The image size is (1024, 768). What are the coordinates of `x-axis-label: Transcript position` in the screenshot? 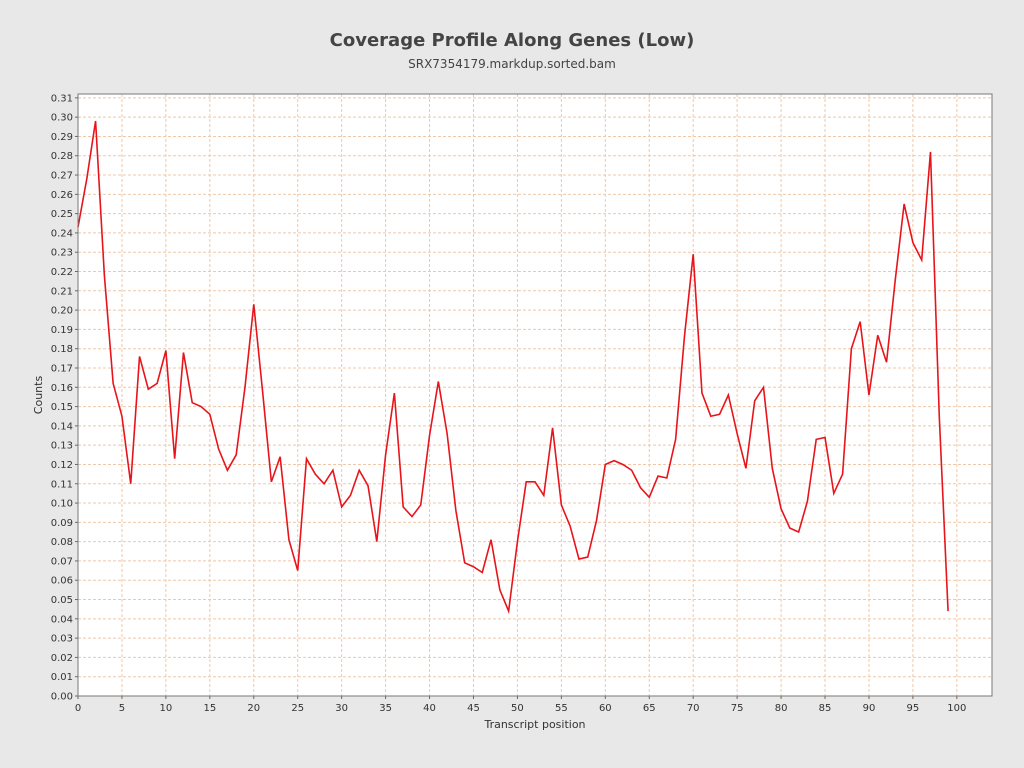 It's located at (534, 724).